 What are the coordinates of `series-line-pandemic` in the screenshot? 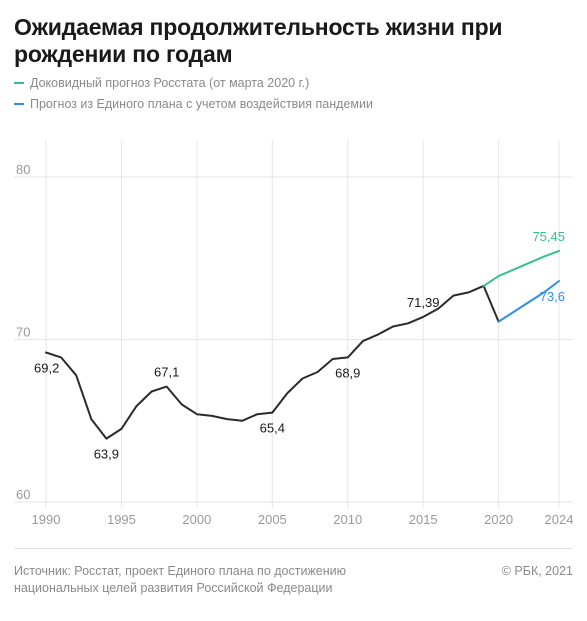 It's located at (528, 301).